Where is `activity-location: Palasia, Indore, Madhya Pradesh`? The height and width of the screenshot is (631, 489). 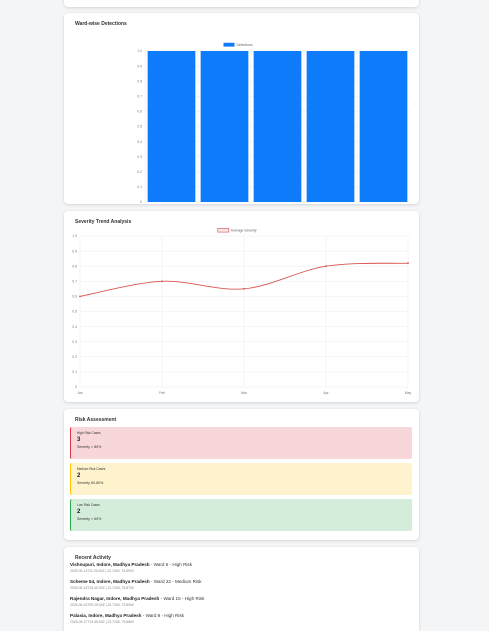 activity-location: Palasia, Indore, Madhya Pradesh is located at coordinates (106, 615).